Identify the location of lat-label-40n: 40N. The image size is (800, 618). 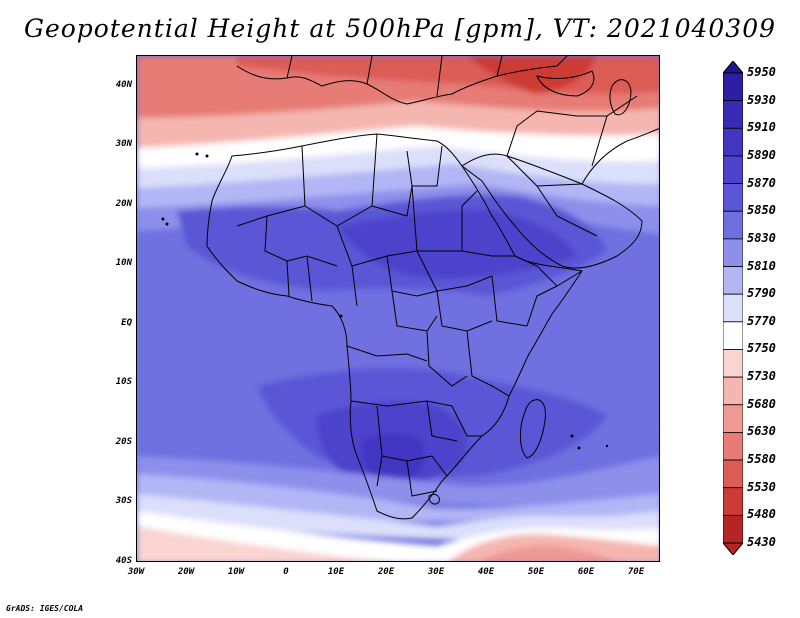
(123, 85).